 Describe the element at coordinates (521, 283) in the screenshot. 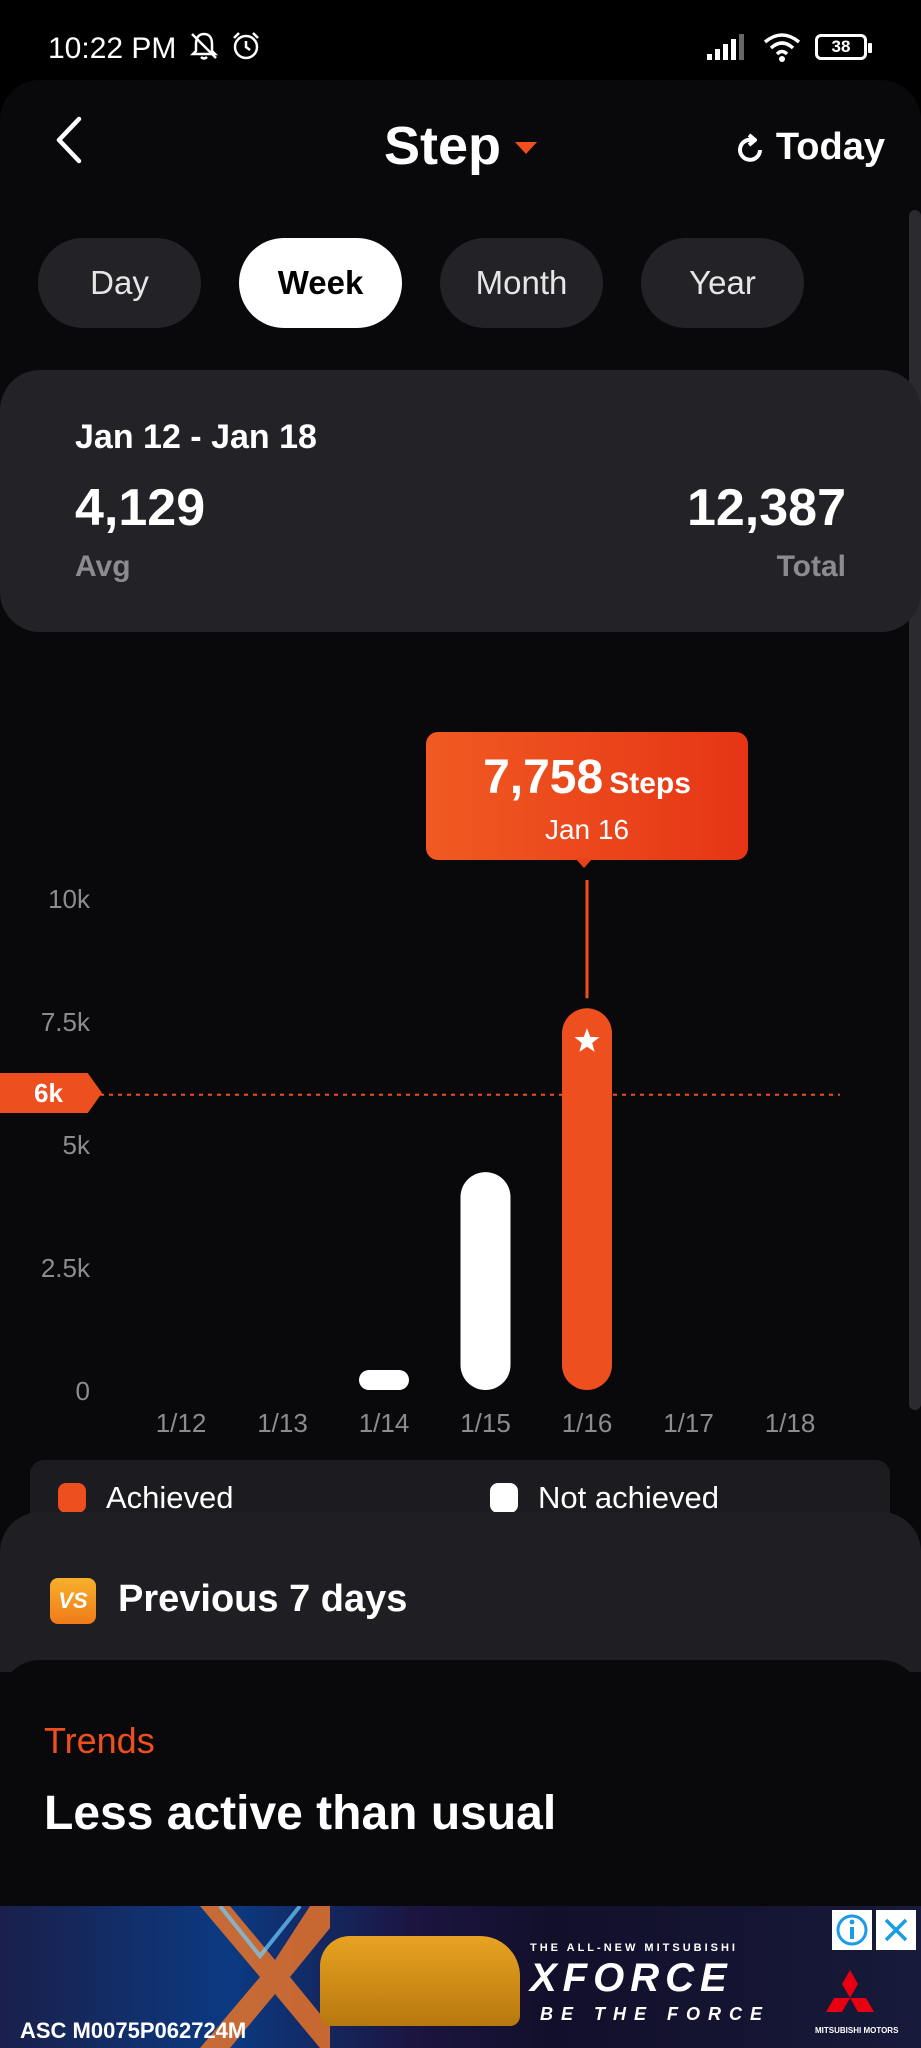

I see `tab-month: Month` at that location.